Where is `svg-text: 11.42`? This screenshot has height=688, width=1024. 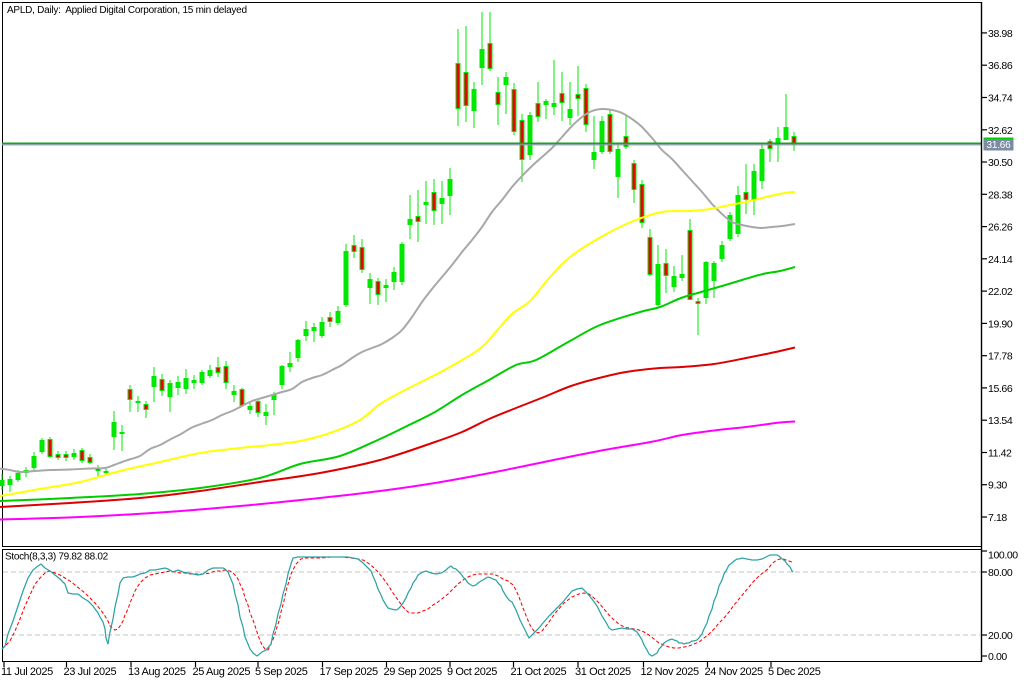 svg-text: 11.42 is located at coordinates (1000, 454).